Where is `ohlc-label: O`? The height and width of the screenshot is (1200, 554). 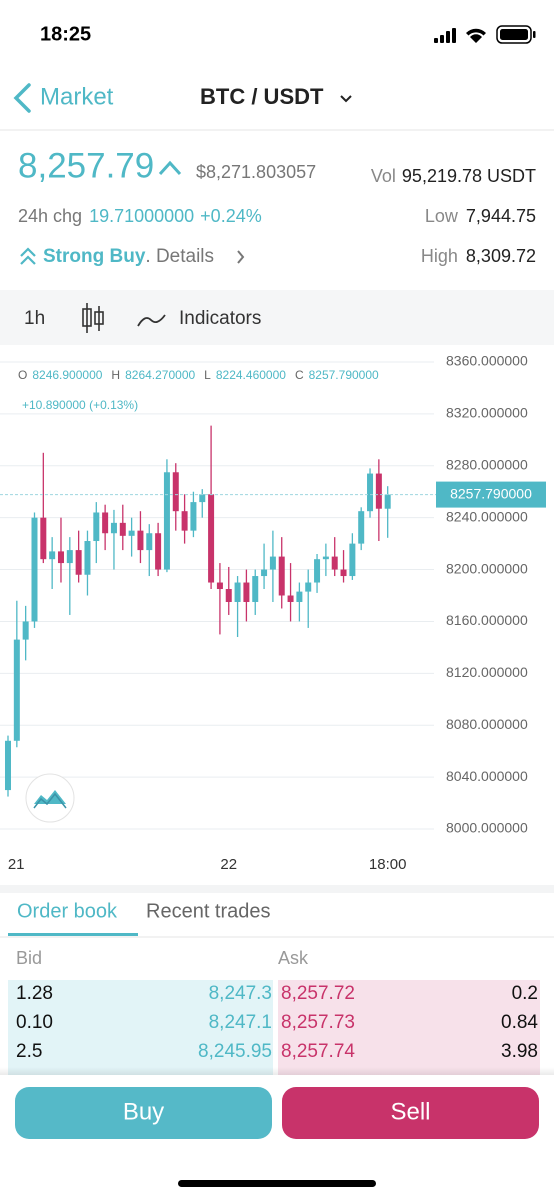
ohlc-label: O is located at coordinates (22, 375).